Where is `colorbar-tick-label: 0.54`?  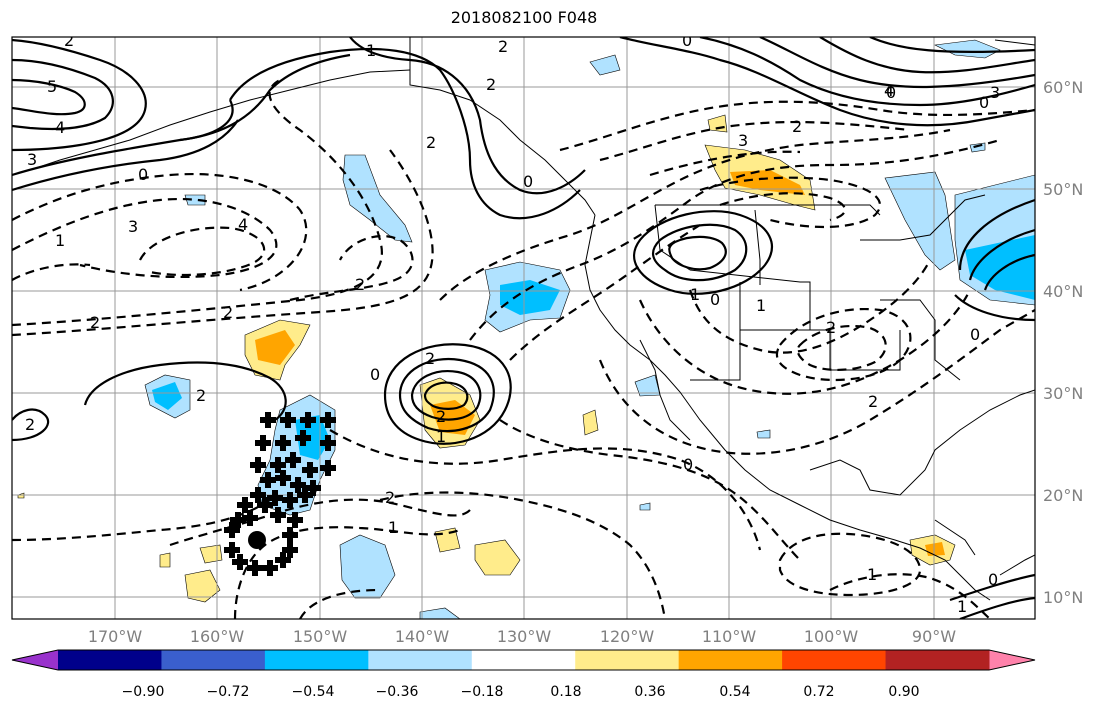 colorbar-tick-label: 0.54 is located at coordinates (734, 692).